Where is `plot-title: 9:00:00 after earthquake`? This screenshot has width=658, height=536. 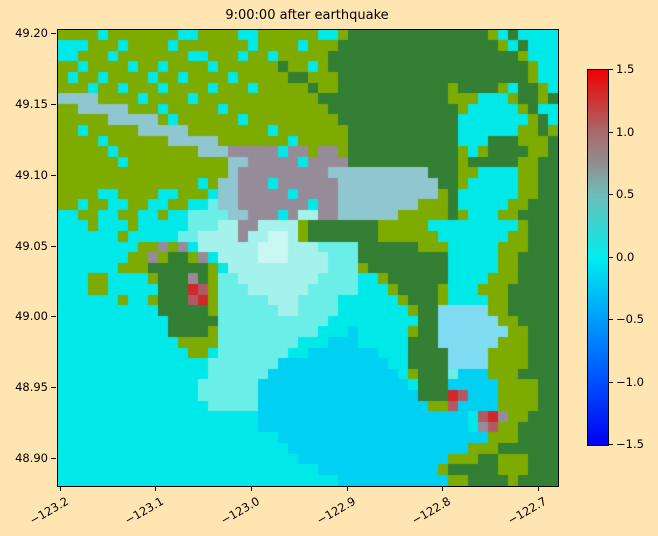
plot-title: 9:00:00 after earthquake is located at coordinates (307, 15).